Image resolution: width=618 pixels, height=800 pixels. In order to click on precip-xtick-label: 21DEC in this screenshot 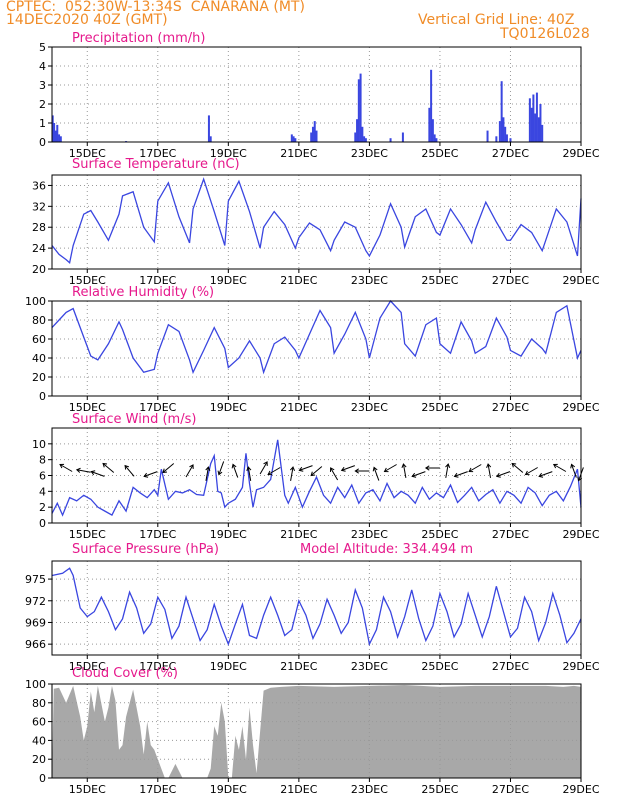, I will do `click(298, 153)`.